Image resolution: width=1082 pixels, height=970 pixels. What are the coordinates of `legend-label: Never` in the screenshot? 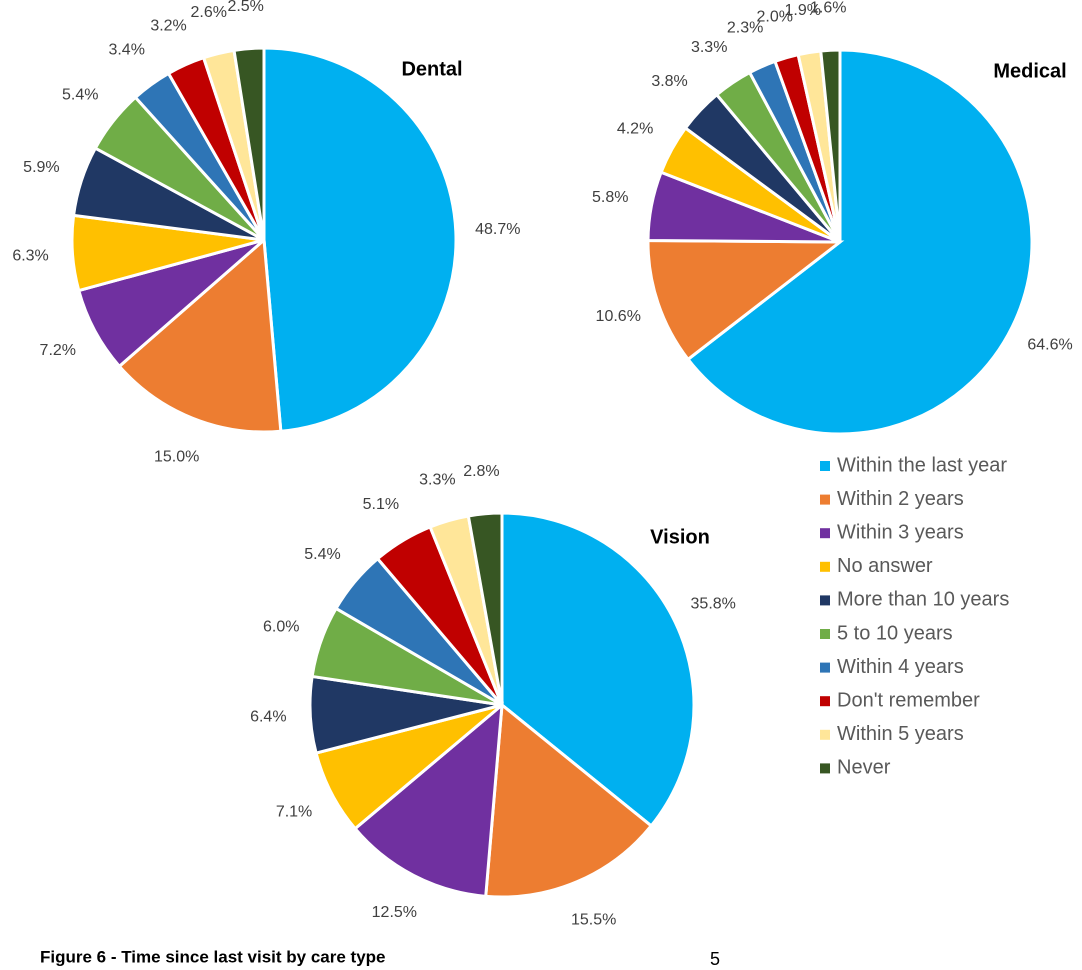 It's located at (864, 768).